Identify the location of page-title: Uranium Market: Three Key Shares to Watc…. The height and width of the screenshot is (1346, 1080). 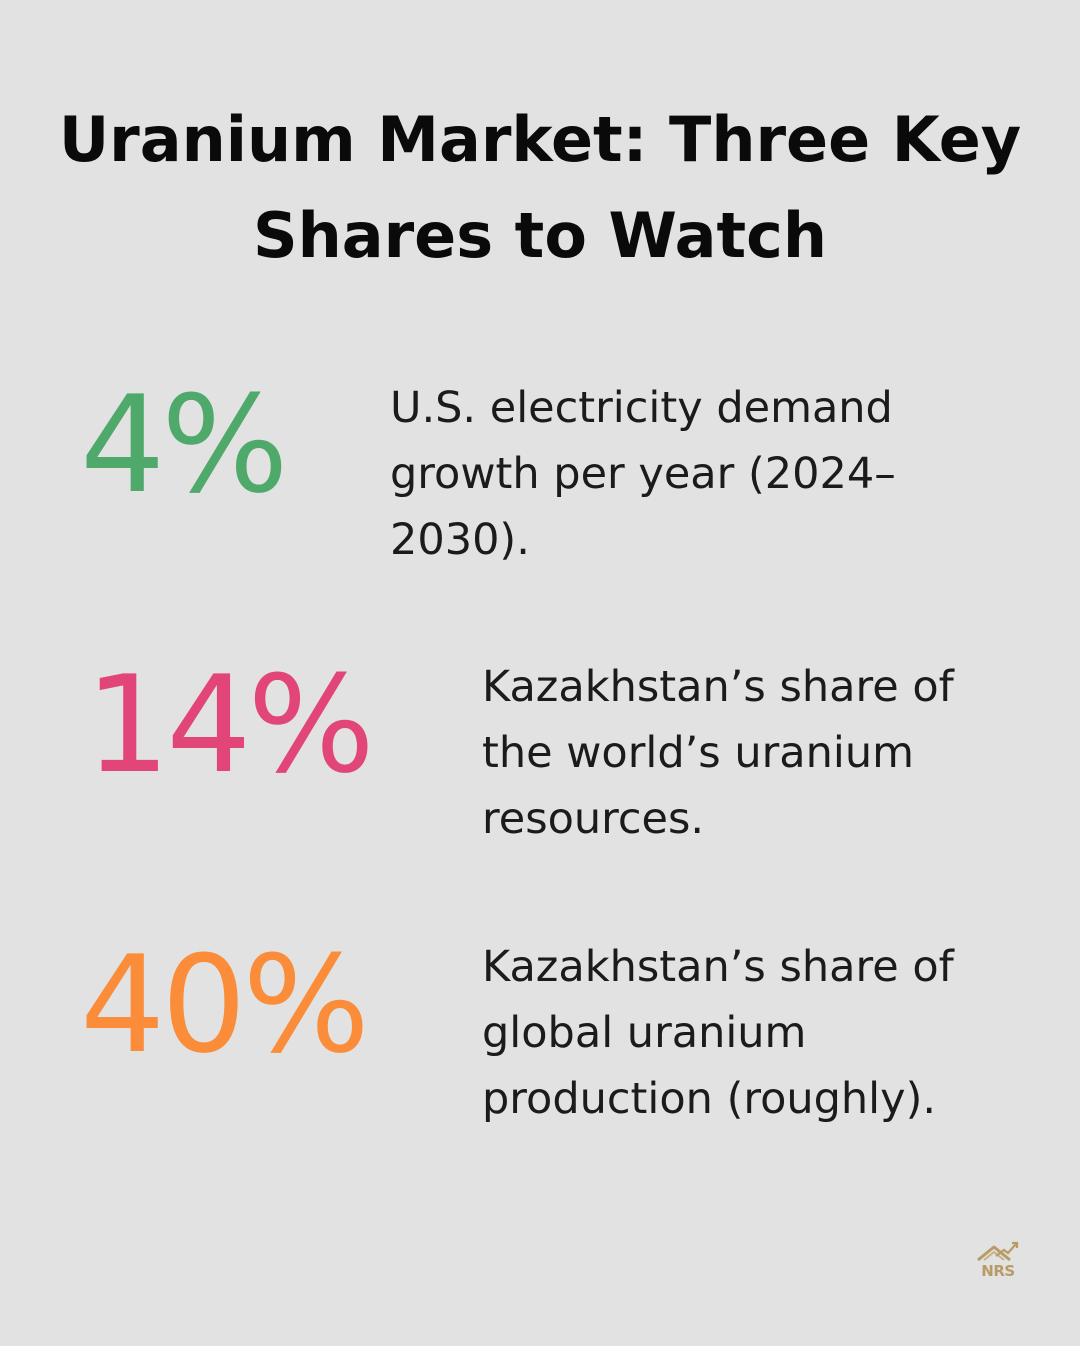
(540, 187).